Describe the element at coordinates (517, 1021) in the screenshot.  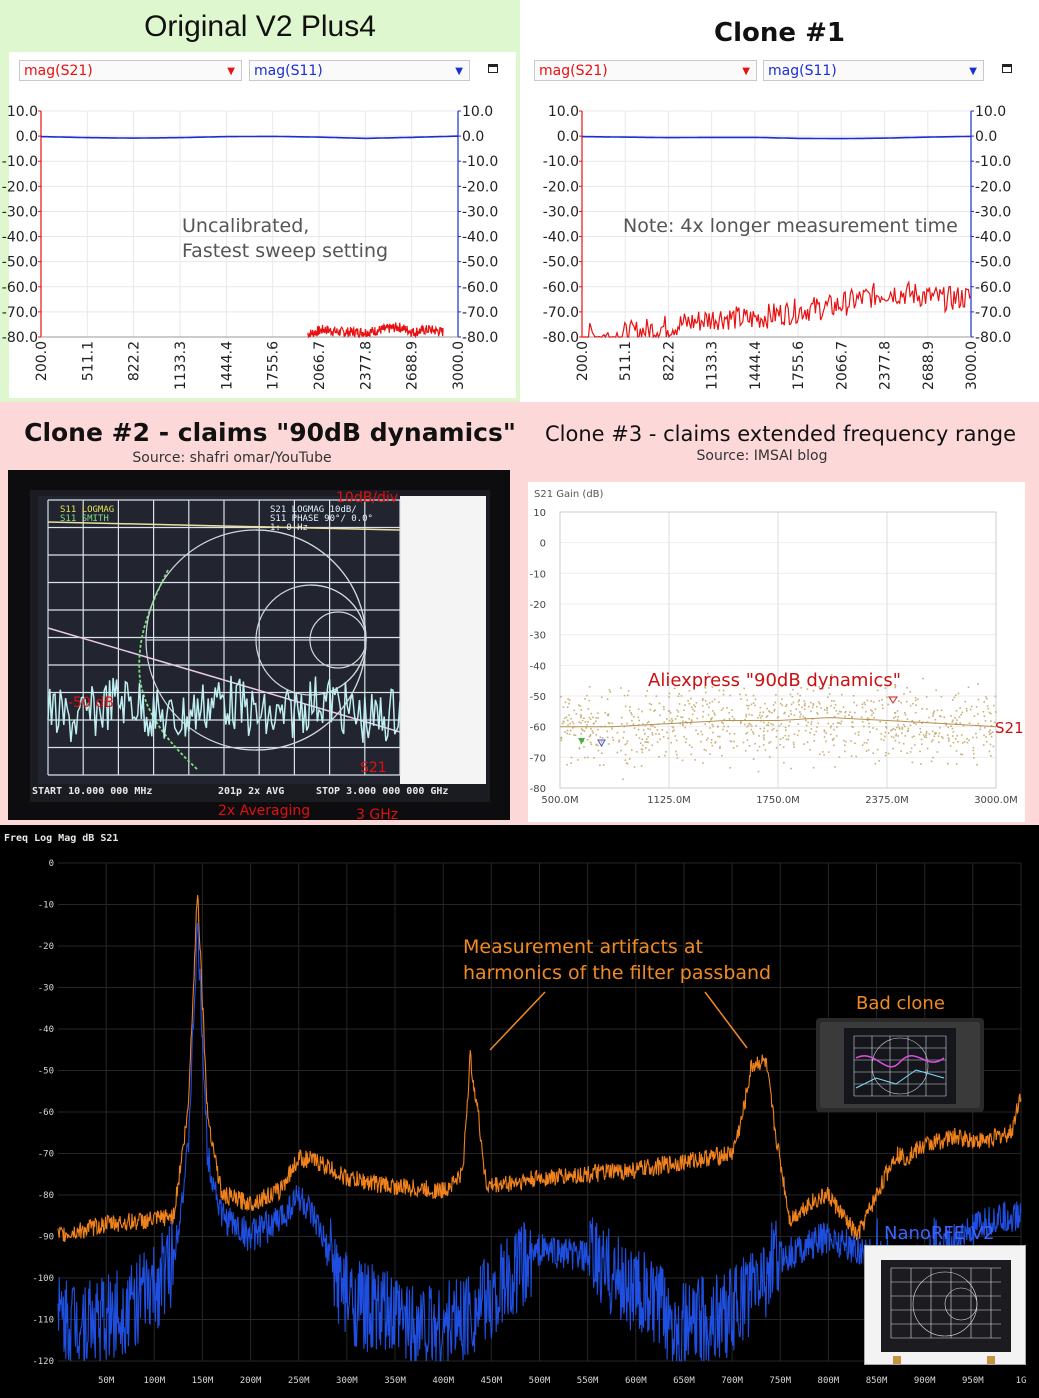
I see `annotation-pointer` at that location.